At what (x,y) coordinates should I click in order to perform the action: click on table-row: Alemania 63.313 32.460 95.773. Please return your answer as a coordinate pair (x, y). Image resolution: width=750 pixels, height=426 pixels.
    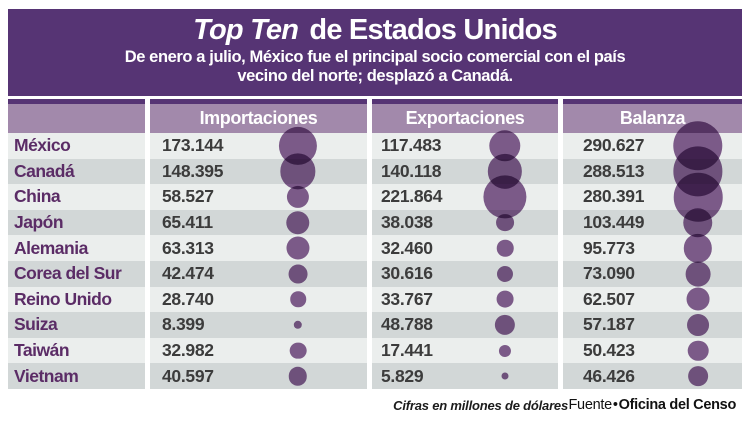
    Looking at the image, I should click on (375, 248).